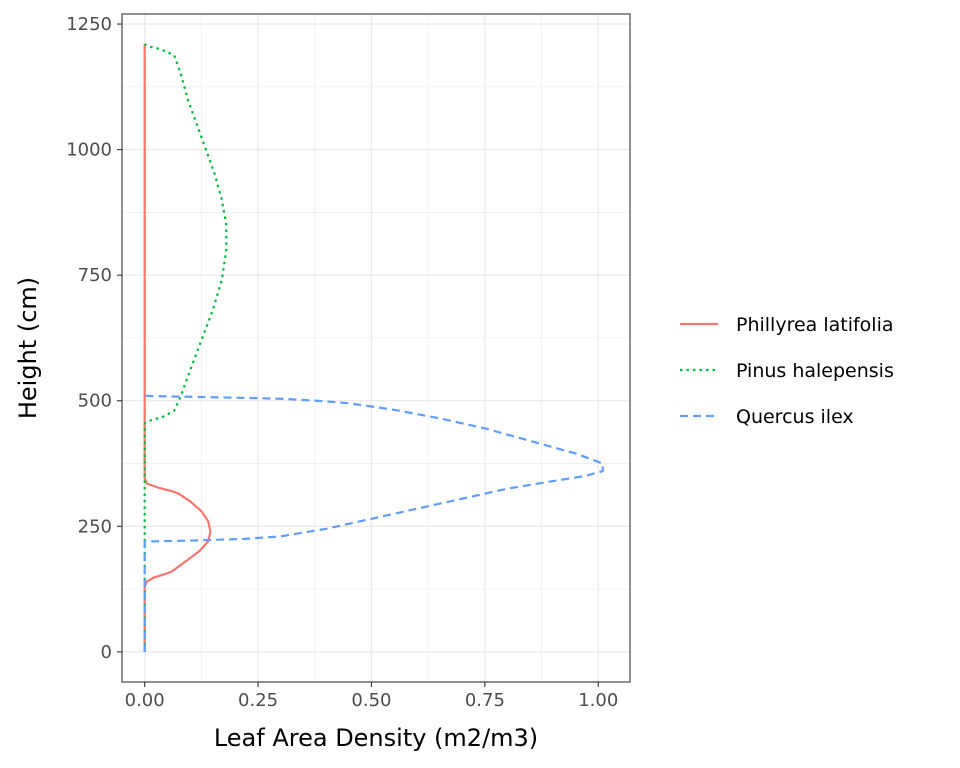 The width and height of the screenshot is (960, 768). I want to click on y-axis: 0 250 500 750 1000 1250, so click(94, 338).